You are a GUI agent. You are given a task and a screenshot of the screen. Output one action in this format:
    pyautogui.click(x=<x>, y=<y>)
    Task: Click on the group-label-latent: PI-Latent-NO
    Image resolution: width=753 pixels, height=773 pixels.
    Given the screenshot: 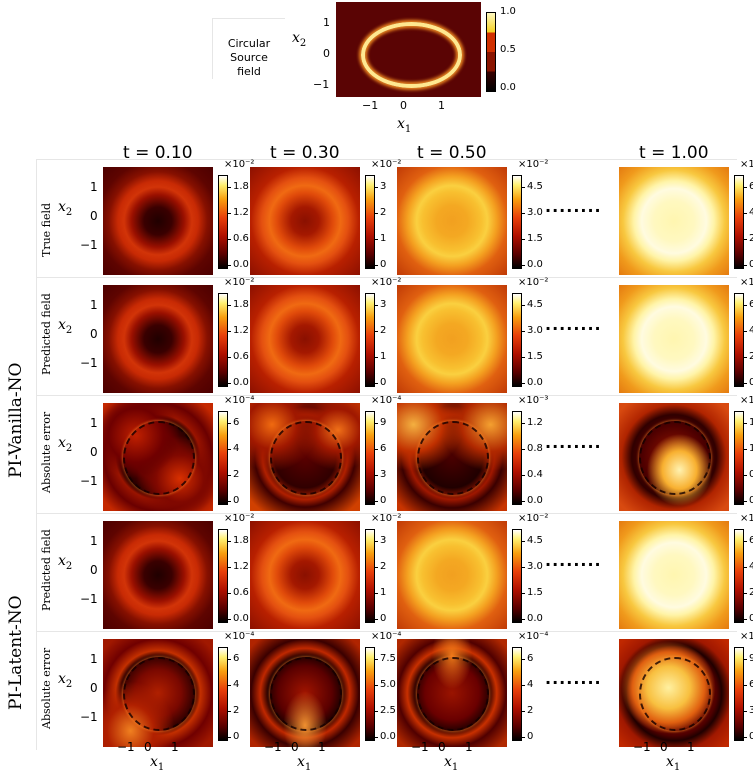 What is the action you would take?
    pyautogui.click(x=16, y=652)
    